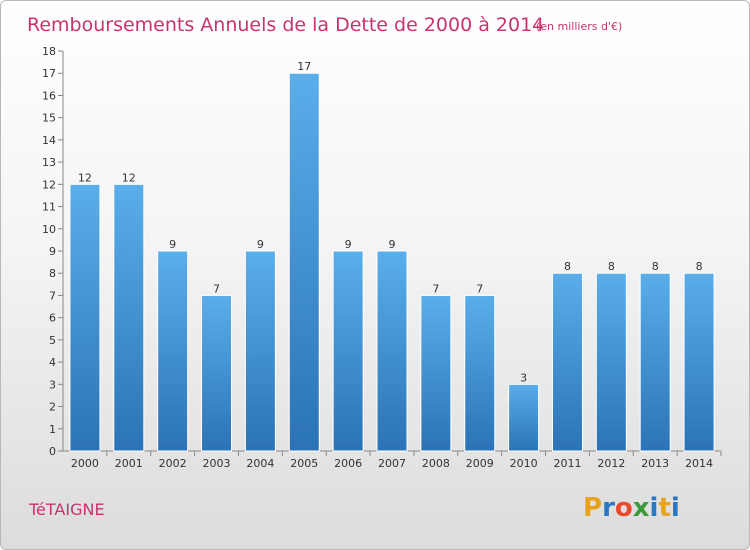  Describe the element at coordinates (436, 373) in the screenshot. I see `bar-2008` at that location.